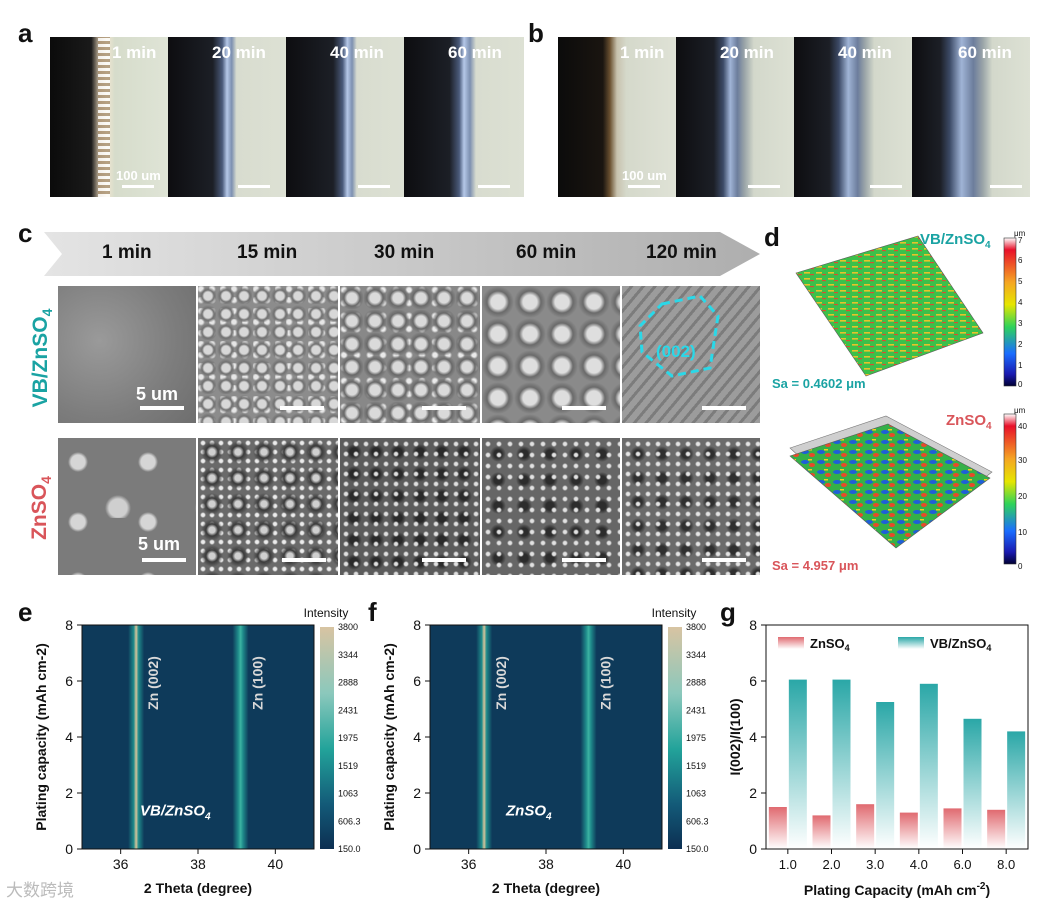  What do you see at coordinates (1010, 312) in the screenshot?
I see `colorbar-vb` at bounding box center [1010, 312].